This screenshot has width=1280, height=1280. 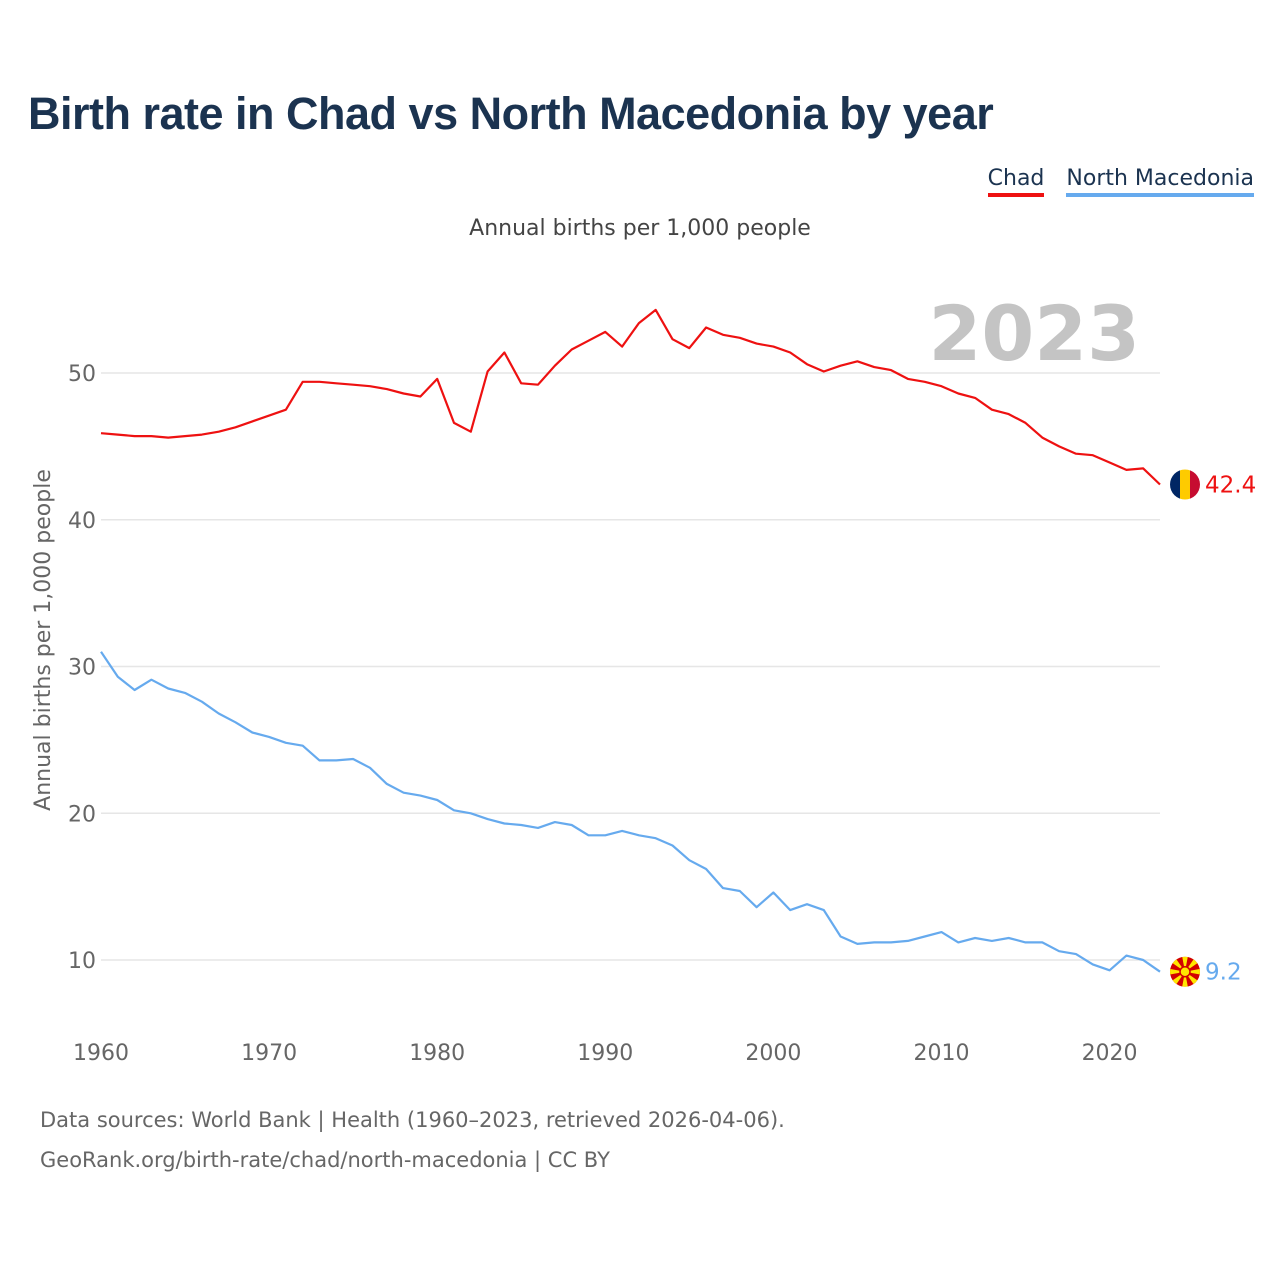 I want to click on y-axis-ticks: 10 20 30 40 50, so click(x=82, y=668).